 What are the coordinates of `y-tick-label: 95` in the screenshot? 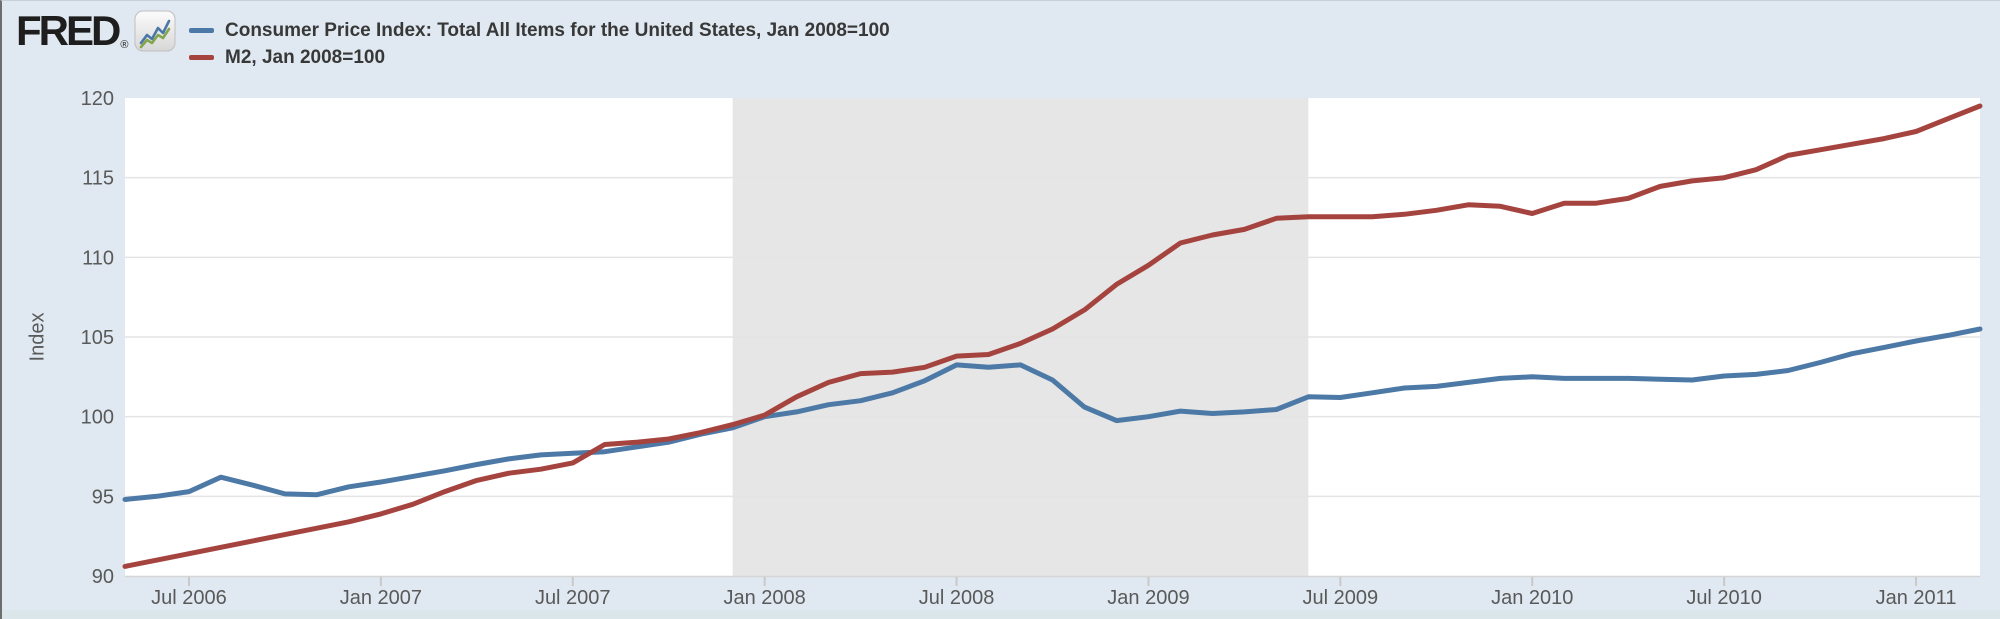 It's located at (103, 497).